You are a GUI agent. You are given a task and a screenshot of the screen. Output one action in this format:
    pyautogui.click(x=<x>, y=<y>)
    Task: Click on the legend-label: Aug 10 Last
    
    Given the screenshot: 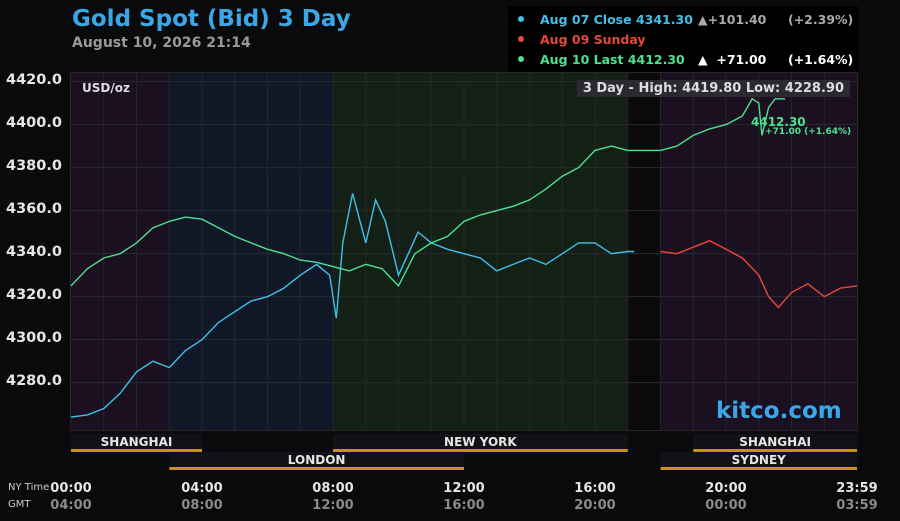 What is the action you would take?
    pyautogui.click(x=582, y=59)
    